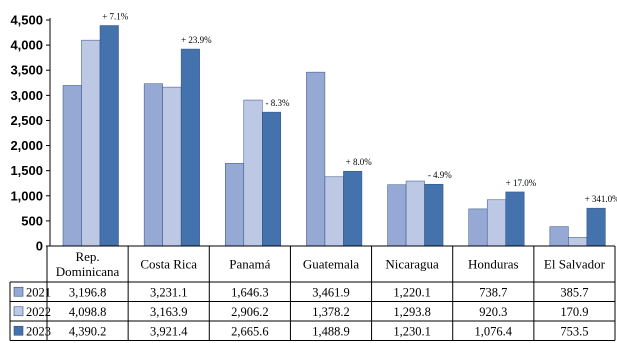 The image size is (617, 343). I want to click on category-label: El Salvador, so click(575, 264).